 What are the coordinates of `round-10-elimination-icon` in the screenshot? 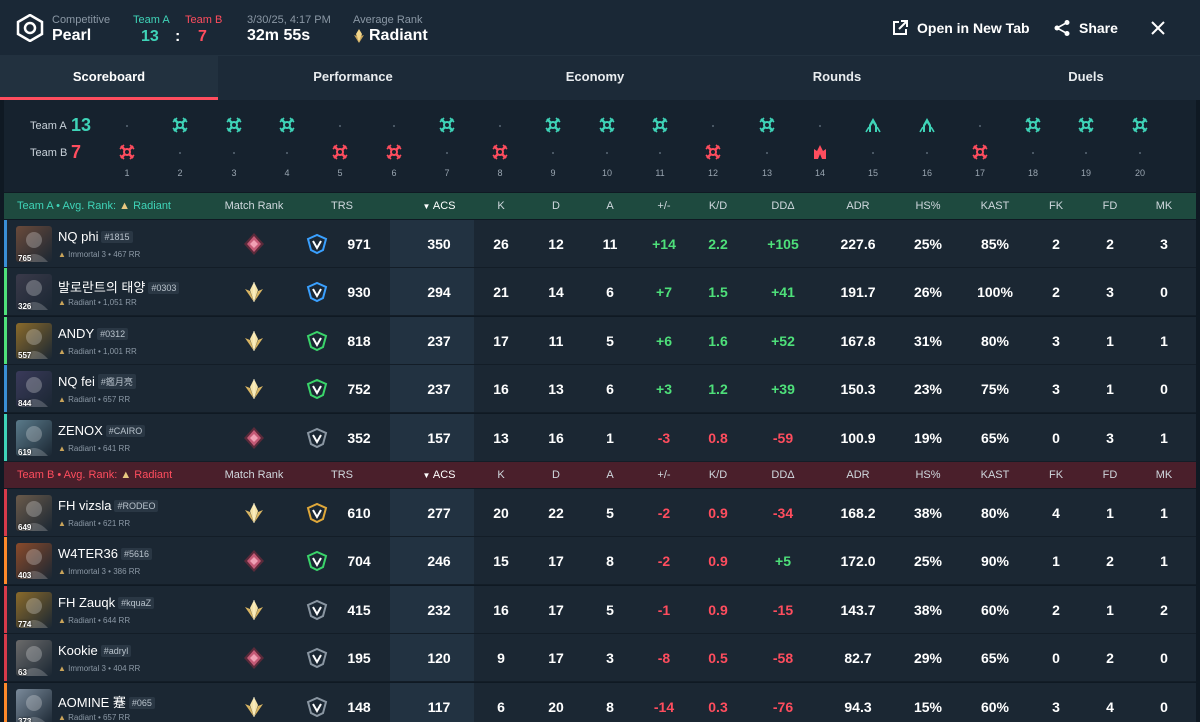 It's located at (607, 125).